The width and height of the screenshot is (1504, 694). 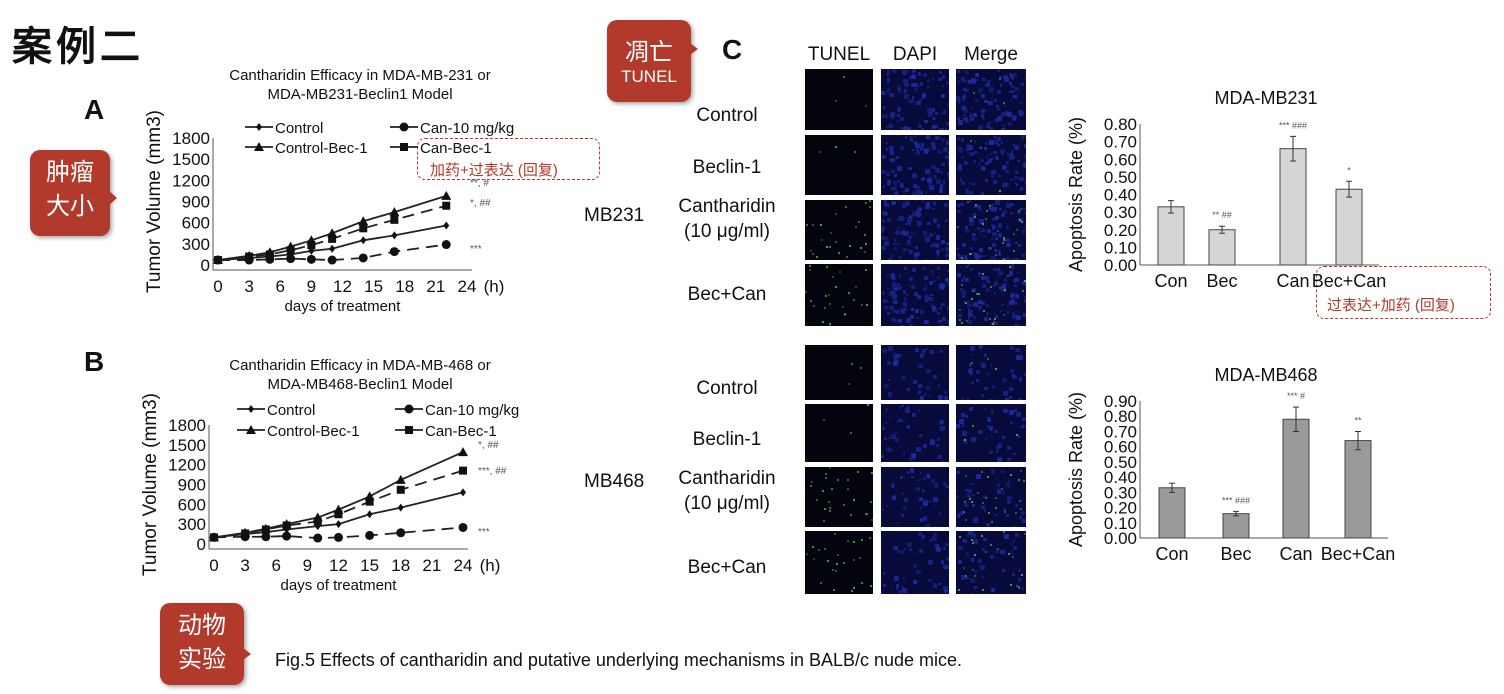 I want to click on y-tick-label: 0.30, so click(x=1120, y=492).